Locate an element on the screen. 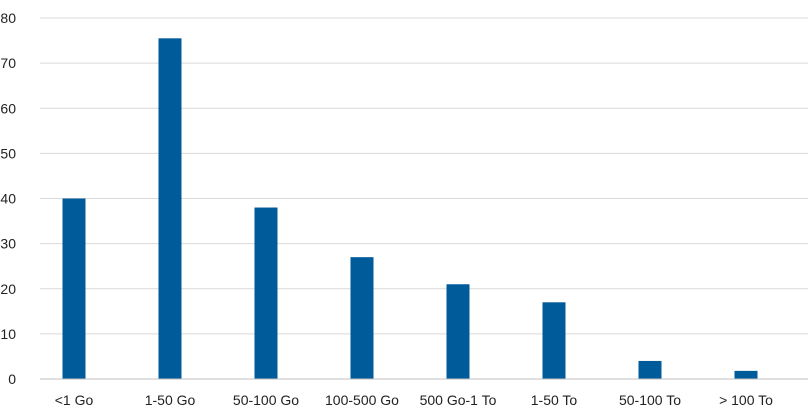  y-tick-label: 60 is located at coordinates (8, 108).